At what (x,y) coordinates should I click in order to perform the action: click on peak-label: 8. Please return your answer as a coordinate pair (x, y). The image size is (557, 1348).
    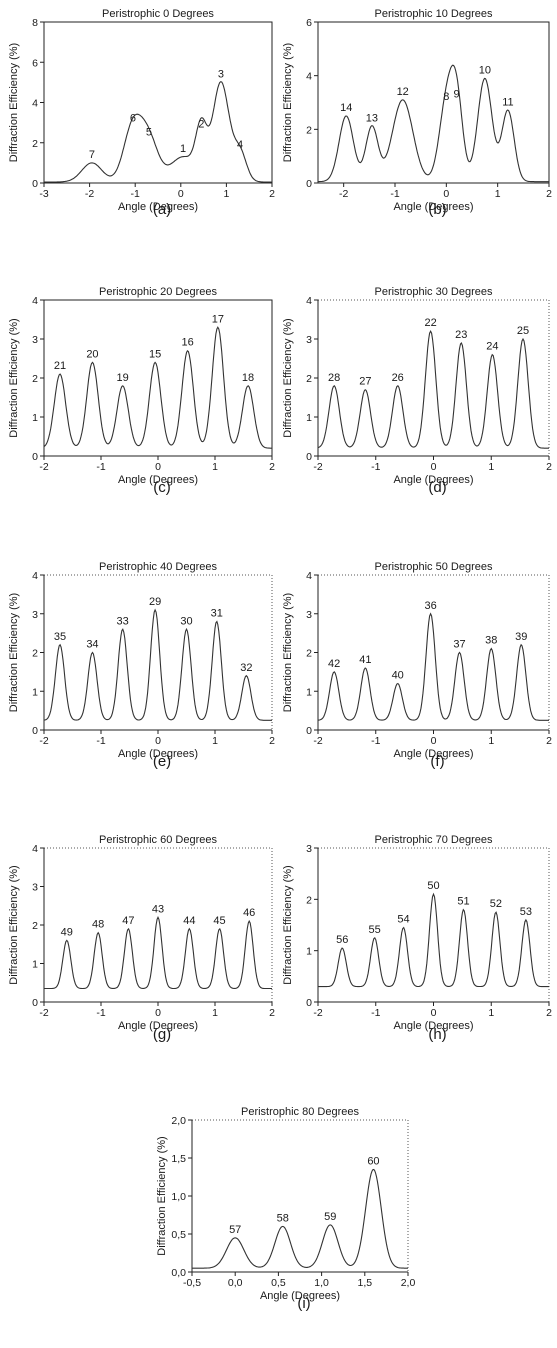
    Looking at the image, I should click on (446, 97).